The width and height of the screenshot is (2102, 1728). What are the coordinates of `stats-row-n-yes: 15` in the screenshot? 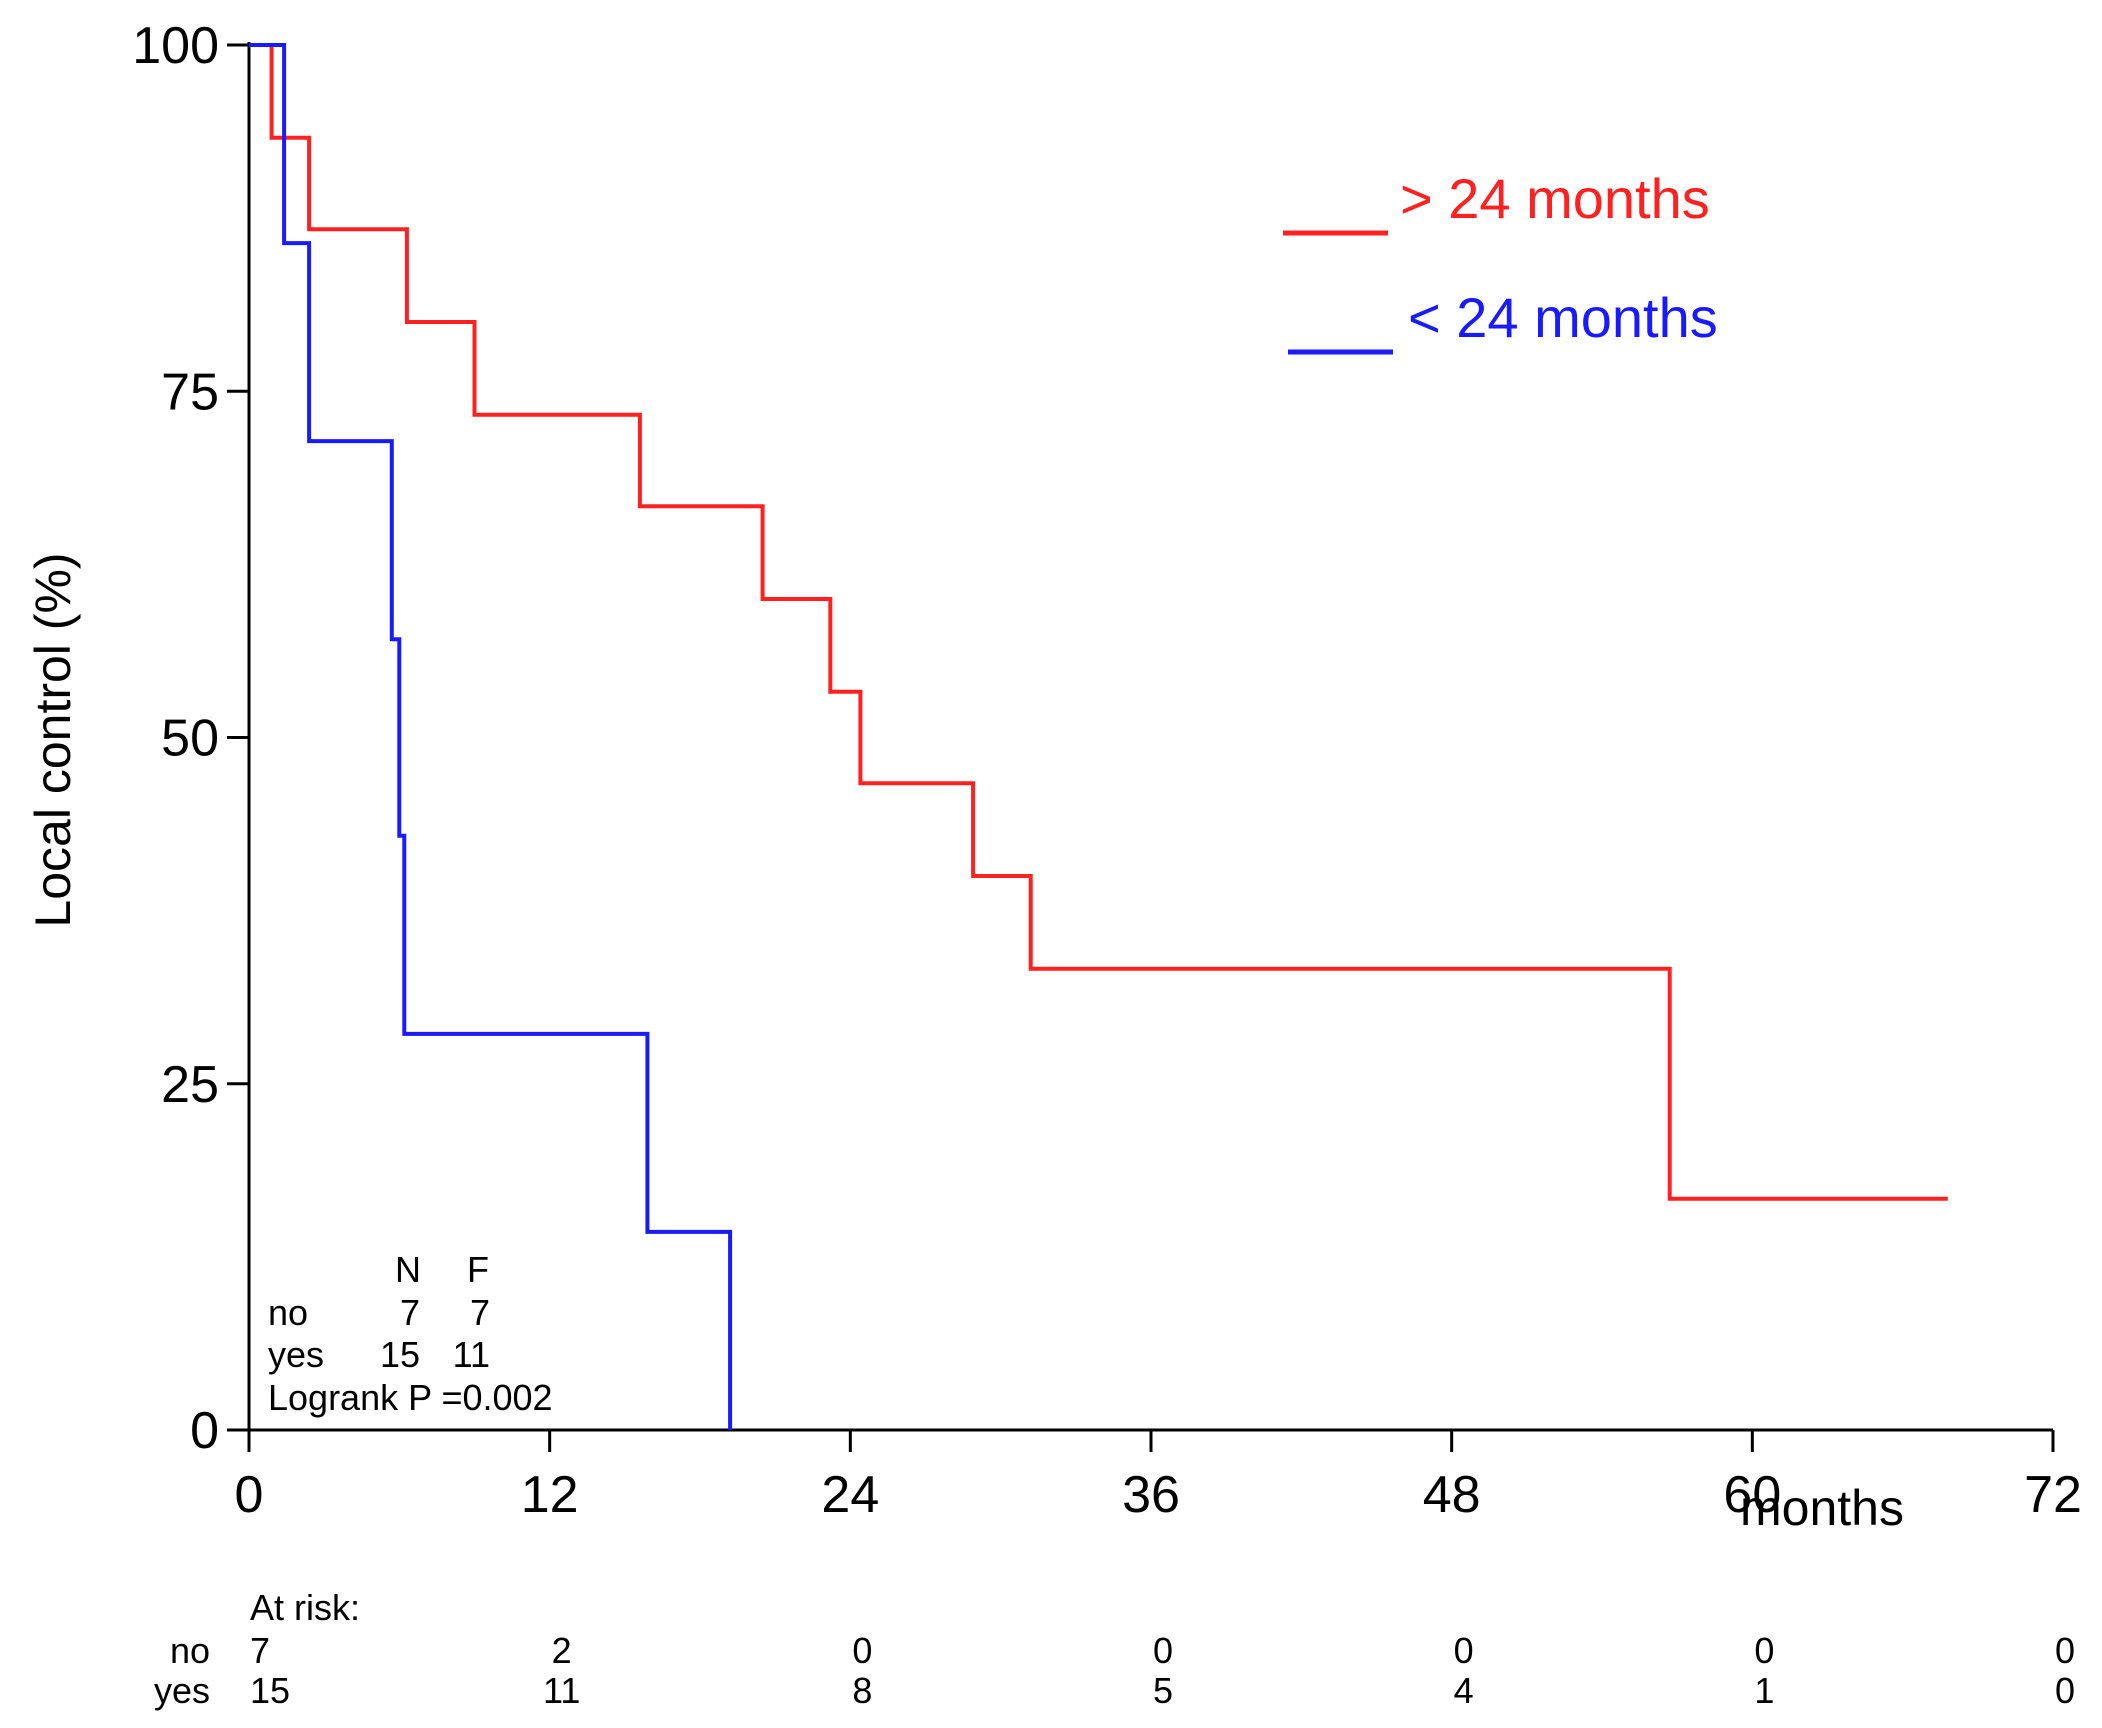 It's located at (400, 1354).